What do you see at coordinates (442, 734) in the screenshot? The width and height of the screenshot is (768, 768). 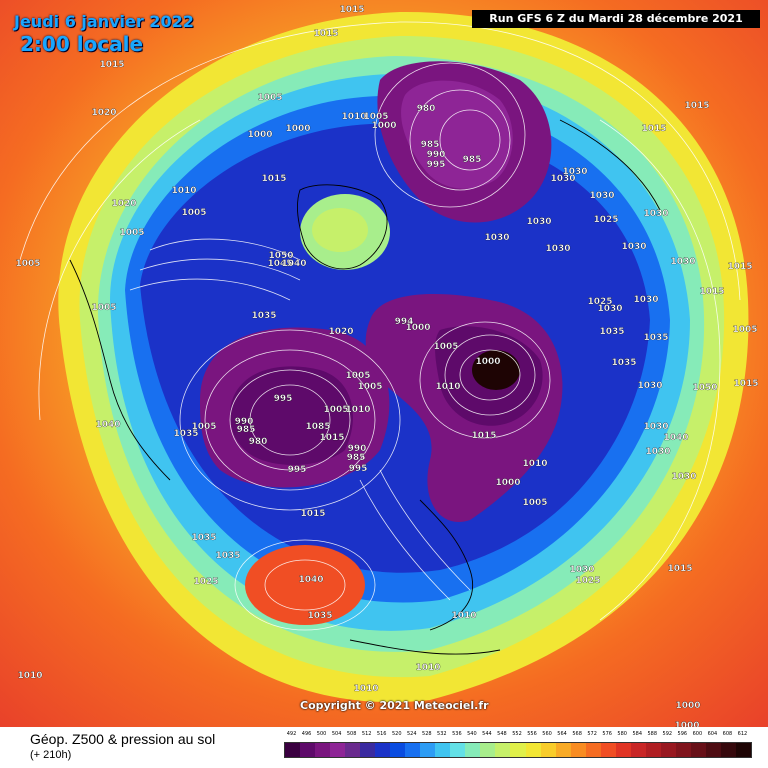 I see `scale-tick-label: 532` at bounding box center [442, 734].